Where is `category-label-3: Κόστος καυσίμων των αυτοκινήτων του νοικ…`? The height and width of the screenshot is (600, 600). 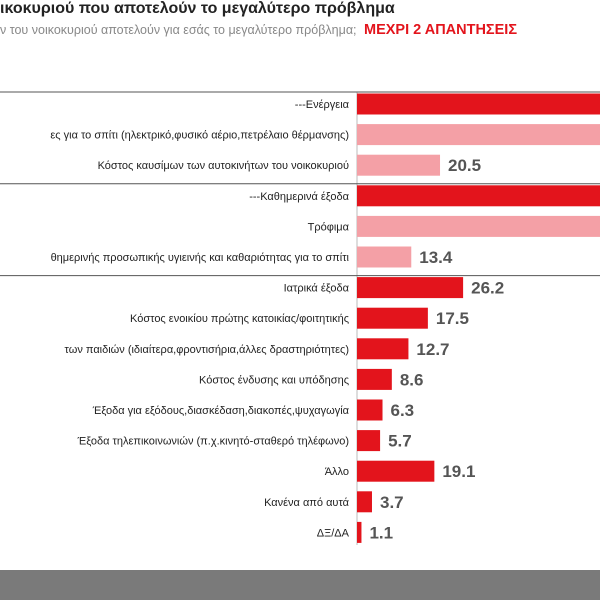
category-label-3: Κόστος καυσίμων των αυτοκινήτων του νοικ… is located at coordinates (223, 166).